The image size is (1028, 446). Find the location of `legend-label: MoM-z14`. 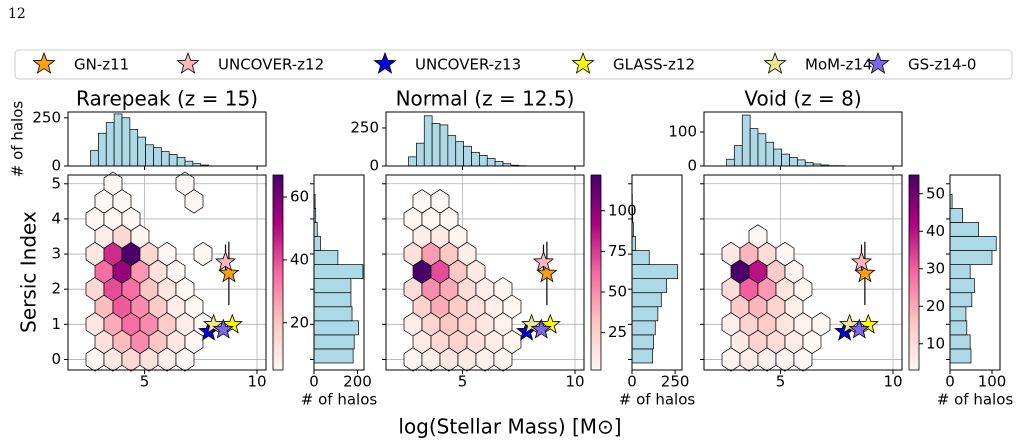

legend-label: MoM-z14 is located at coordinates (838, 65).